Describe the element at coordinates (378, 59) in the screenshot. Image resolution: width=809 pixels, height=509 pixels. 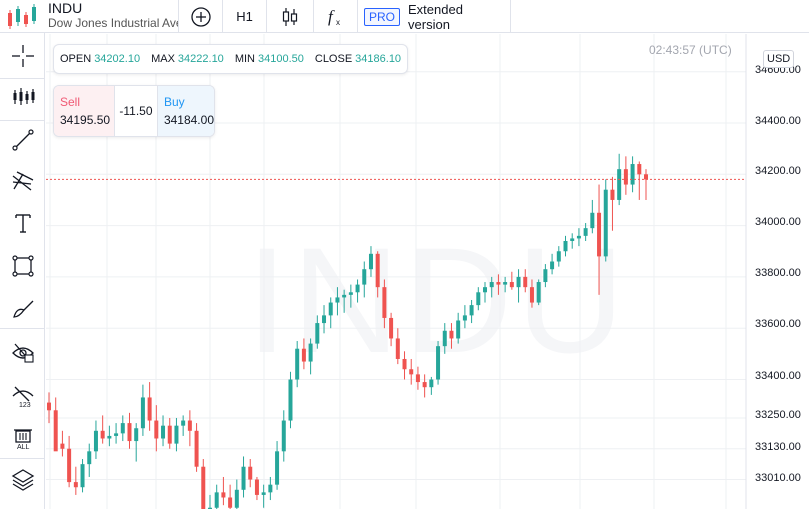
I see `close-value: 34186.10` at that location.